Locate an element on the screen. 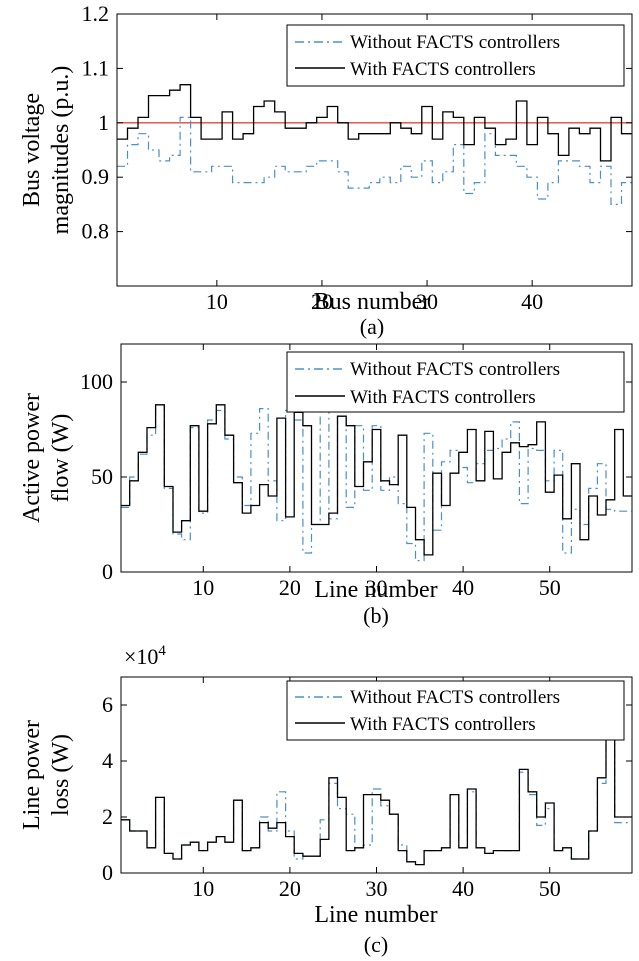 The image size is (639, 961). y-tick-label: 2 is located at coordinates (107, 816).